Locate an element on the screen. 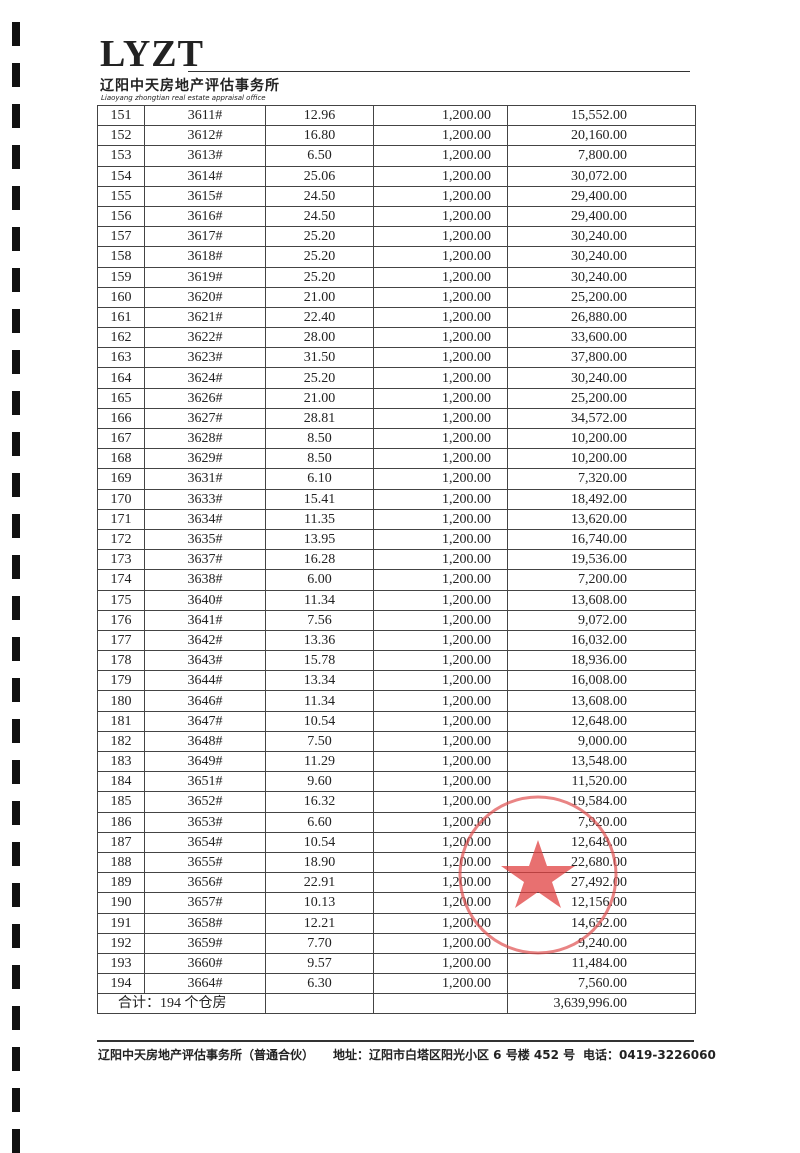 Image resolution: width=800 pixels, height=1153 pixels. table-row: 179 3644# 13.34 1,200.00 16,008.00 is located at coordinates (396, 681).